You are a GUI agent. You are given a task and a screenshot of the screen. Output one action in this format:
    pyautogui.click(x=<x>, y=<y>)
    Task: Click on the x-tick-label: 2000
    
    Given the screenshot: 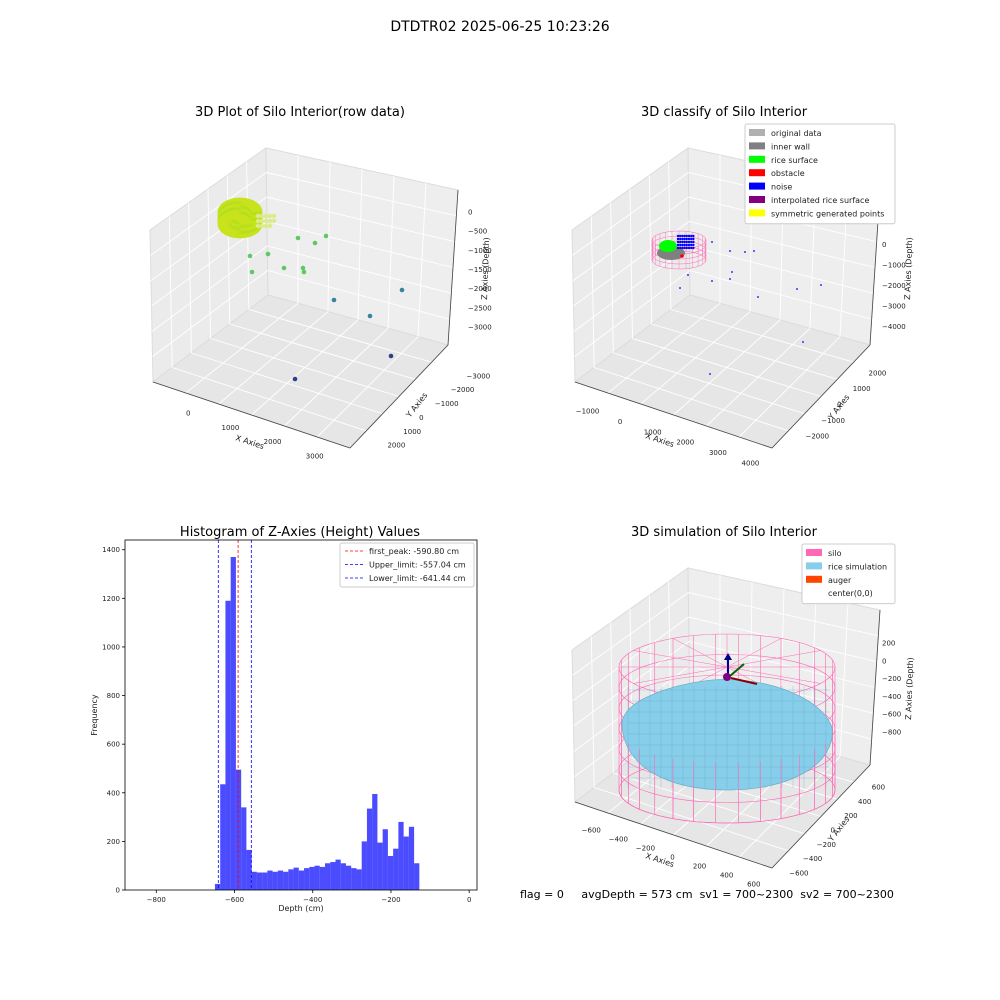 What is the action you would take?
    pyautogui.click(x=685, y=443)
    